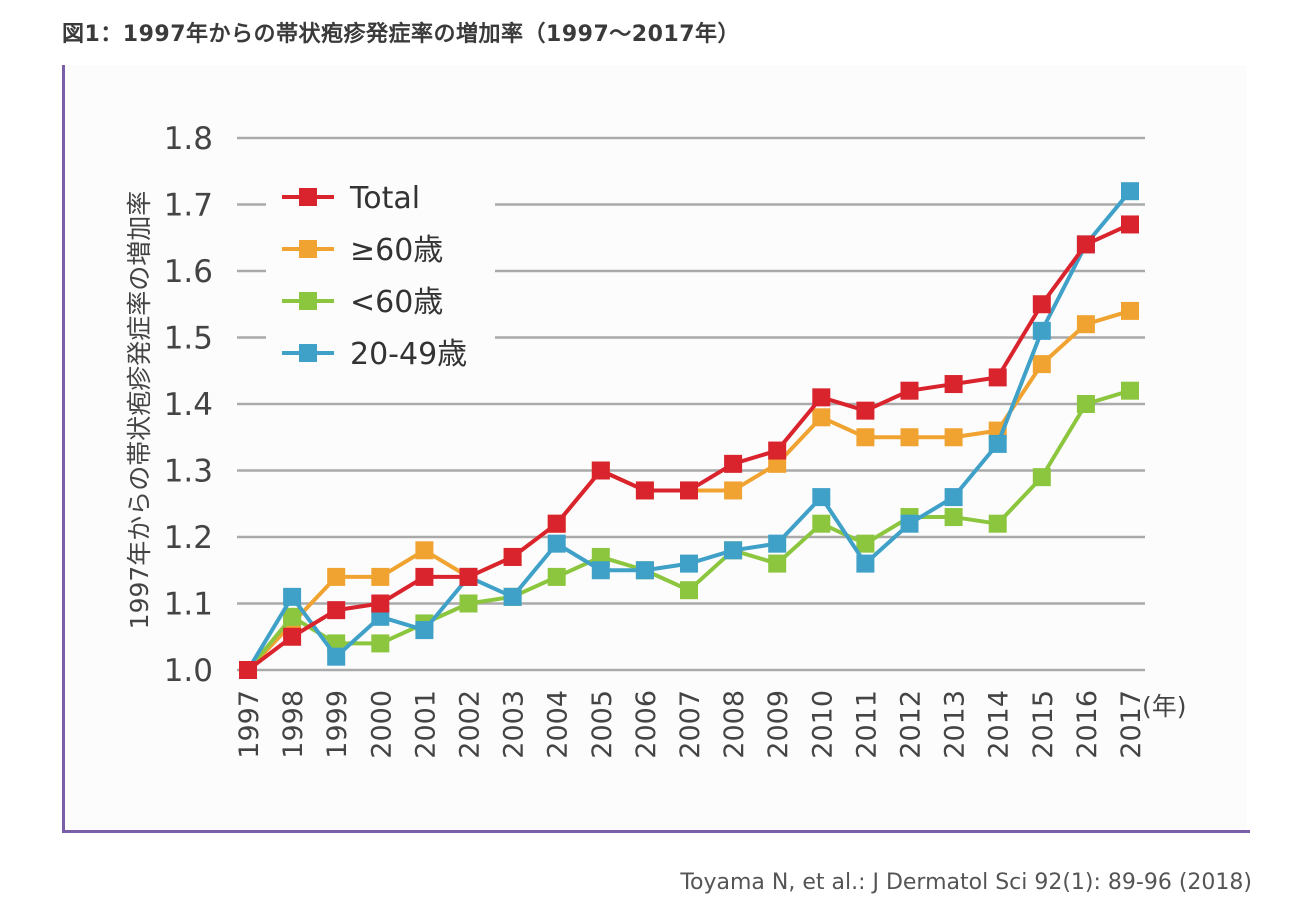 The height and width of the screenshot is (920, 1300). Describe the element at coordinates (293, 724) in the screenshot. I see `x-tick-label: 1998` at that location.